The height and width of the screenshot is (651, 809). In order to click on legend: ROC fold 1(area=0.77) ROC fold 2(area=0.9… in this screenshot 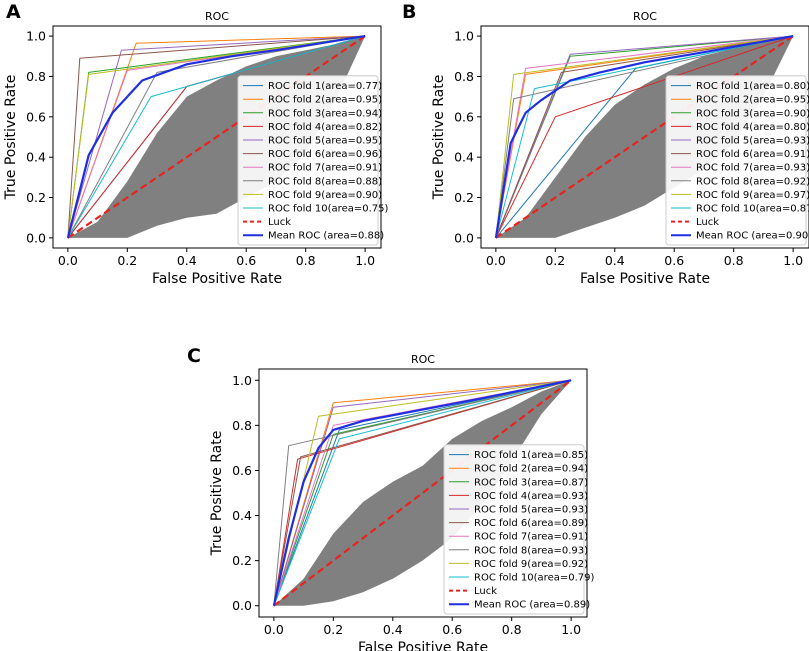, I will do `click(312, 160)`.